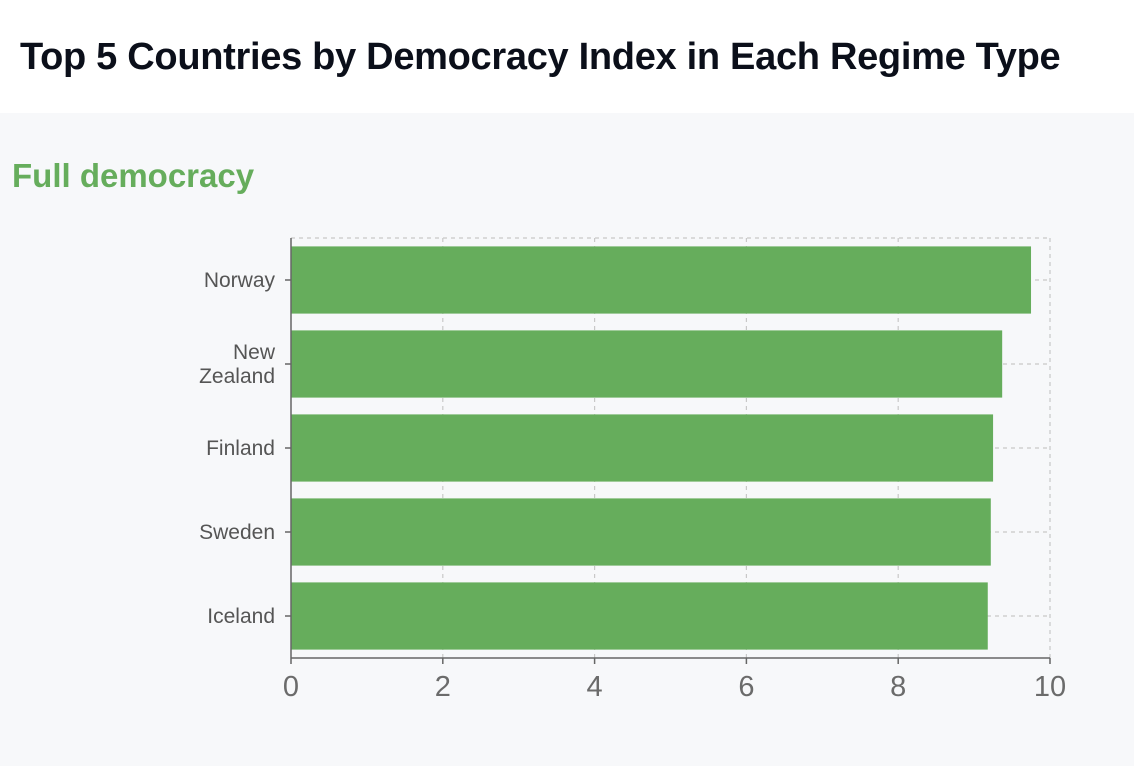 The width and height of the screenshot is (1134, 766). I want to click on x-tick-label: 4, so click(595, 687).